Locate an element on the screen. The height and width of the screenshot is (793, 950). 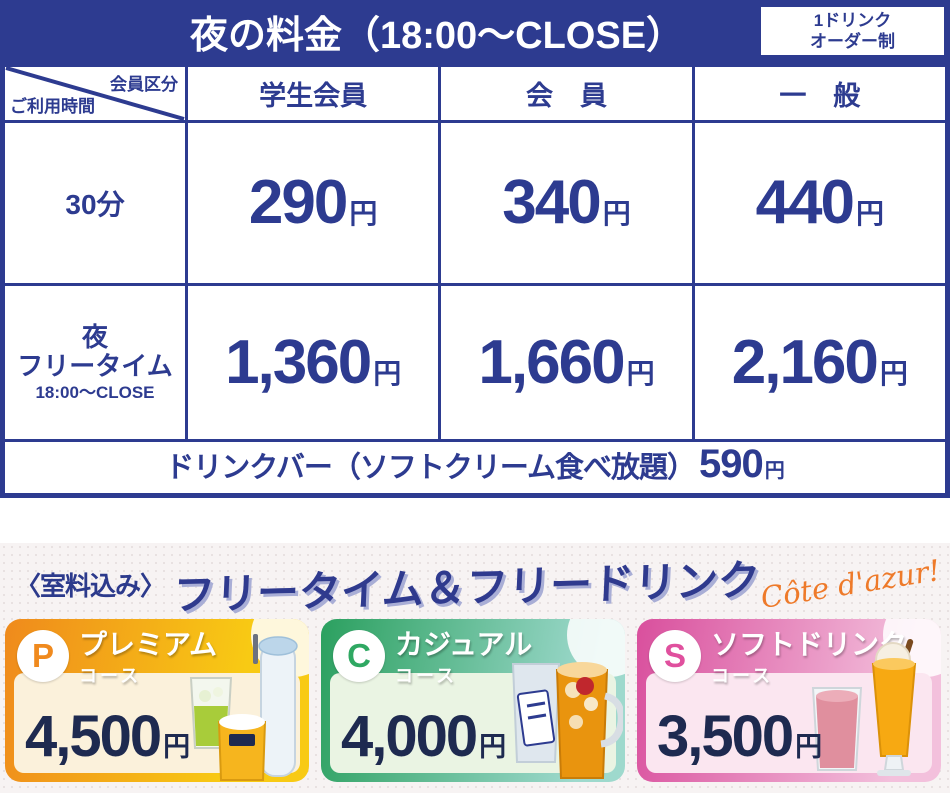
price-amount: 290 is located at coordinates (298, 202).